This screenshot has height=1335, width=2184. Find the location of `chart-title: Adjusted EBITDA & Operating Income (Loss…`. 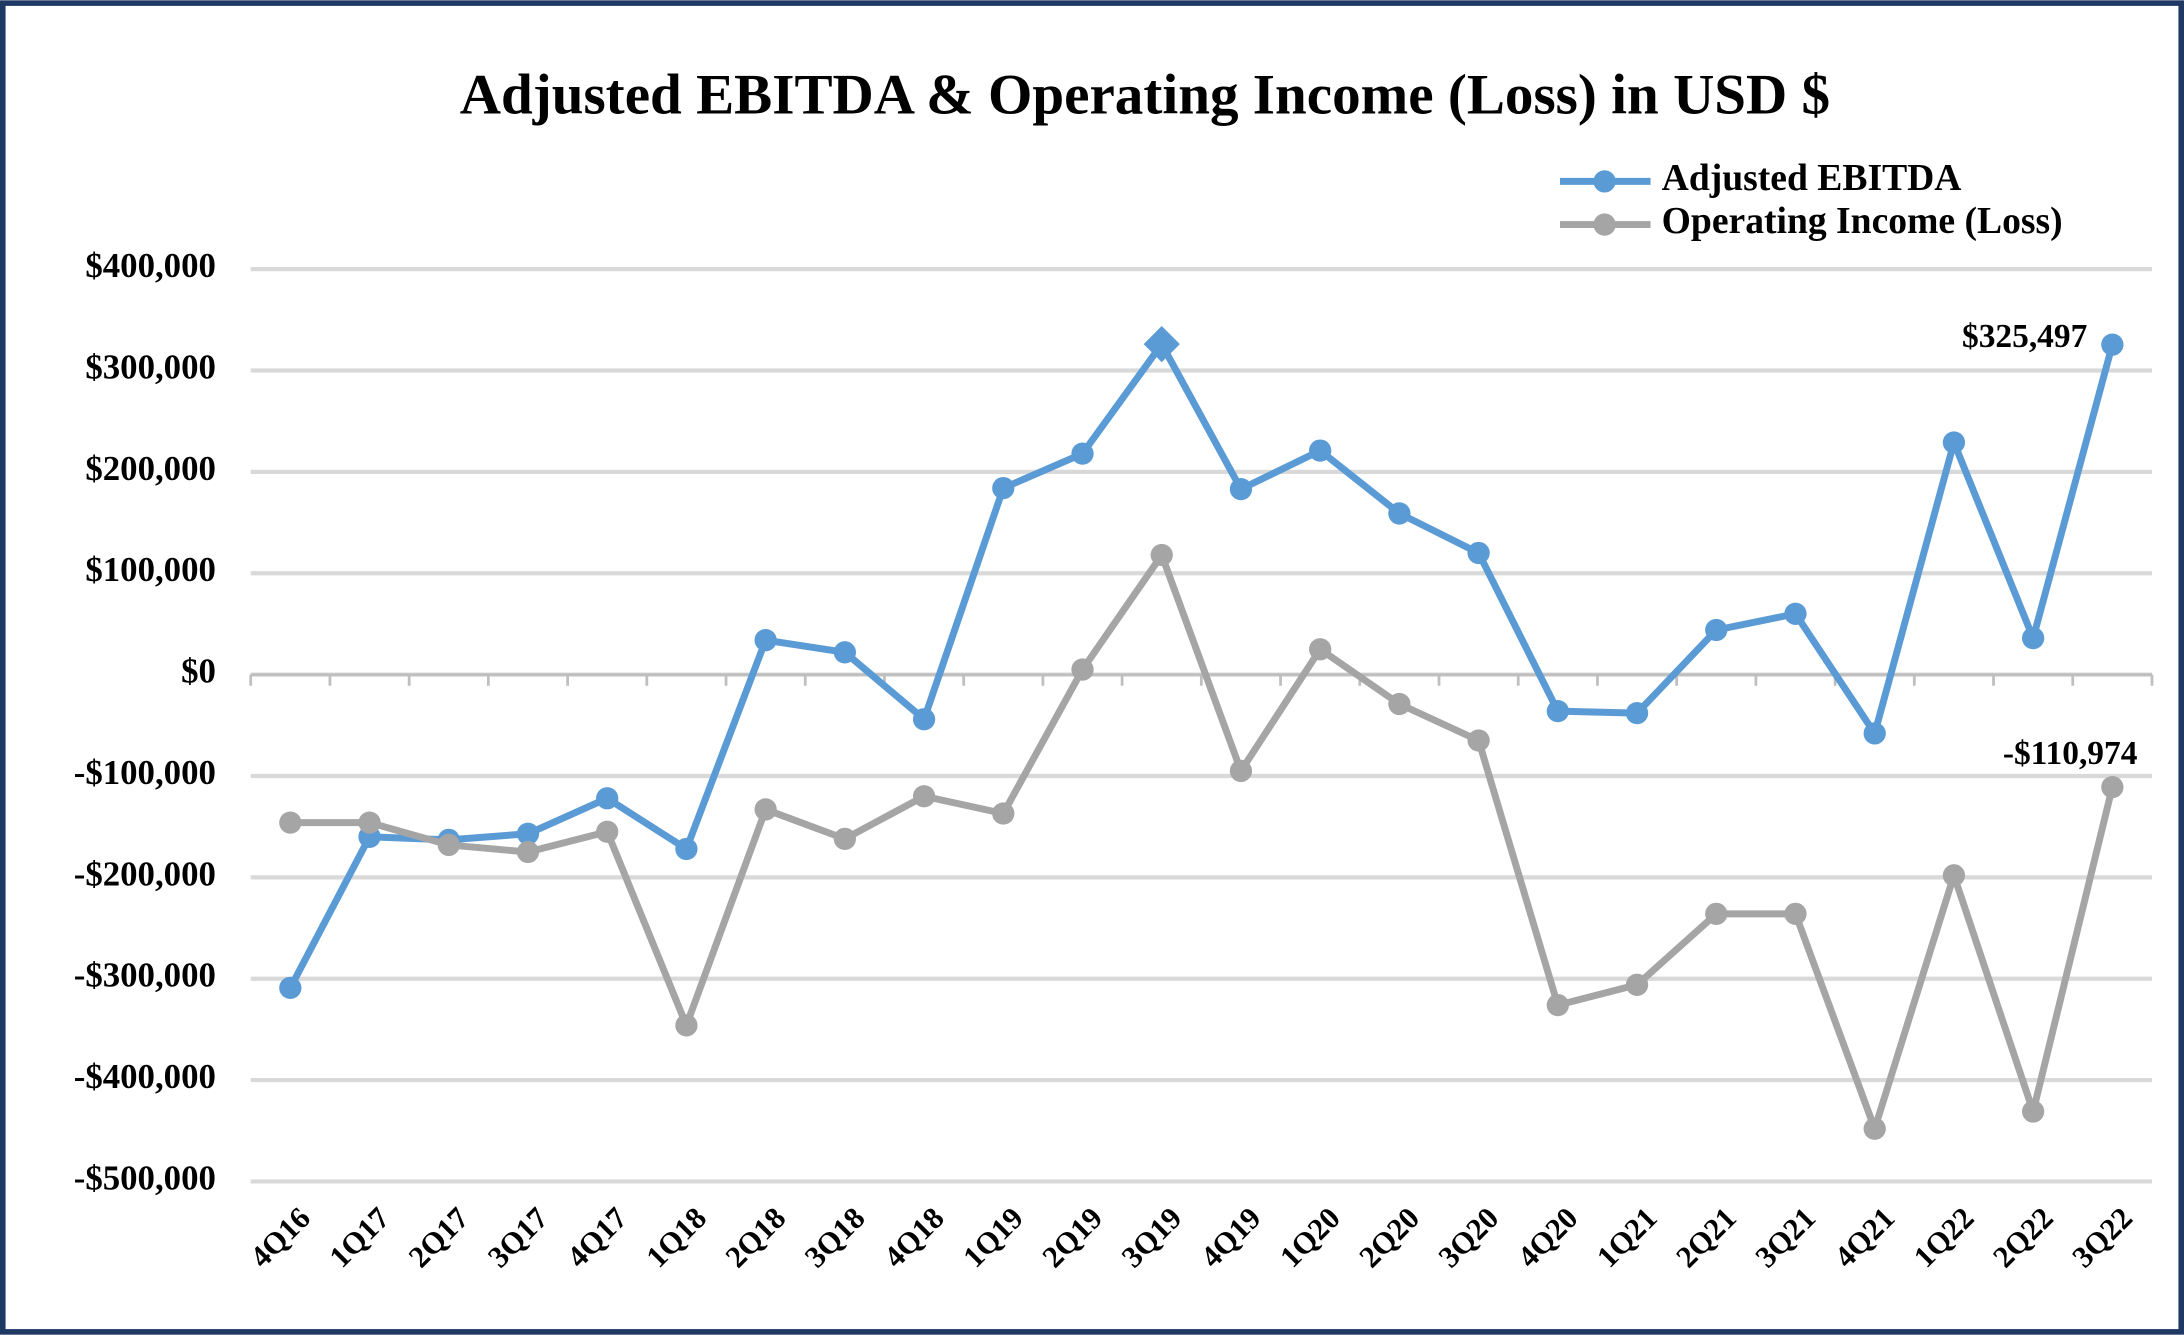

chart-title: Adjusted EBITDA & Operating Income (Loss… is located at coordinates (1145, 95).